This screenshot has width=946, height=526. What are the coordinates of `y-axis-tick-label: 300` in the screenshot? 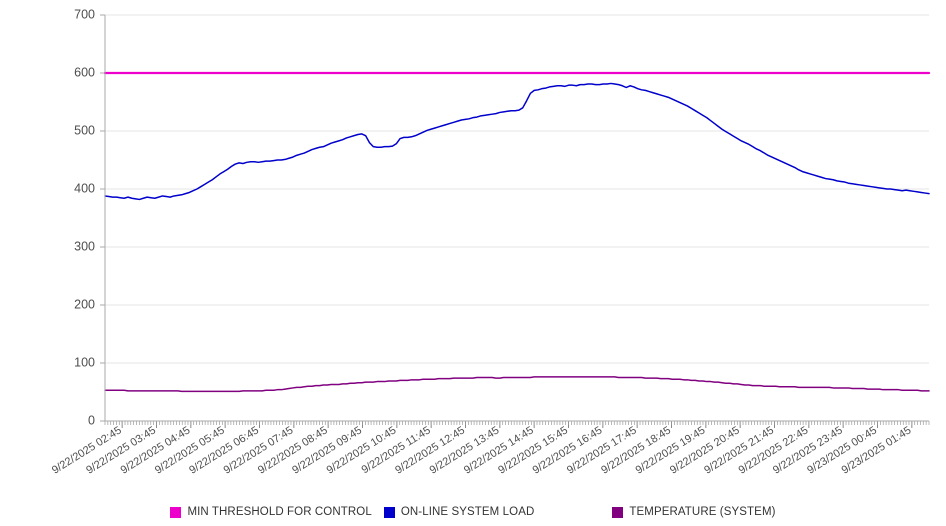 It's located at (84, 246).